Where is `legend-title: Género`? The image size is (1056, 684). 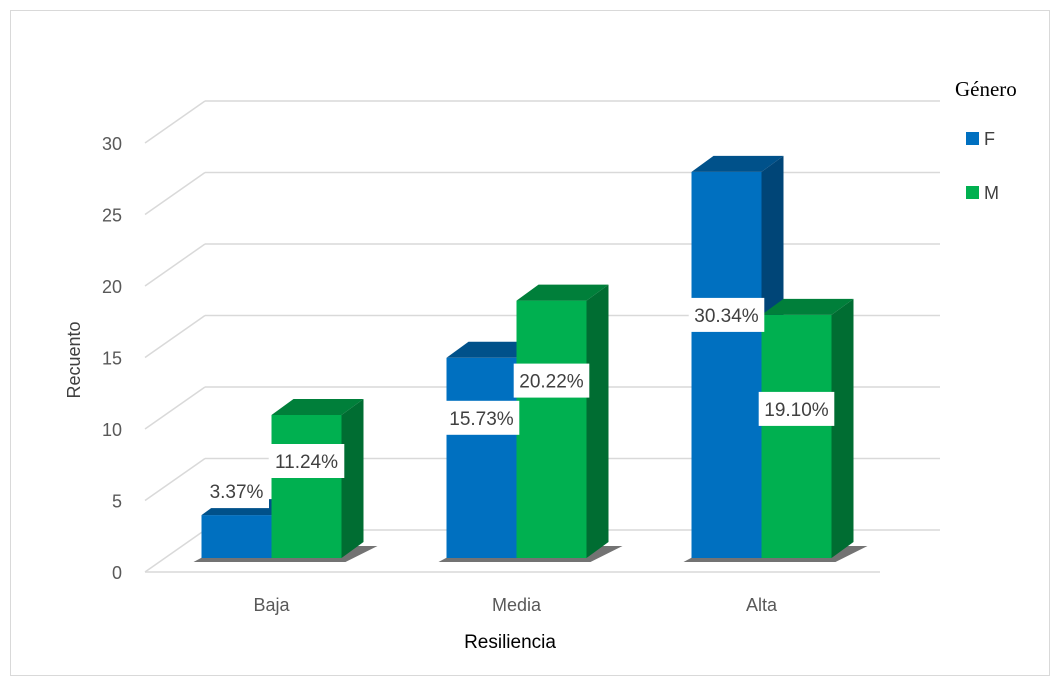
legend-title: Género is located at coordinates (986, 89).